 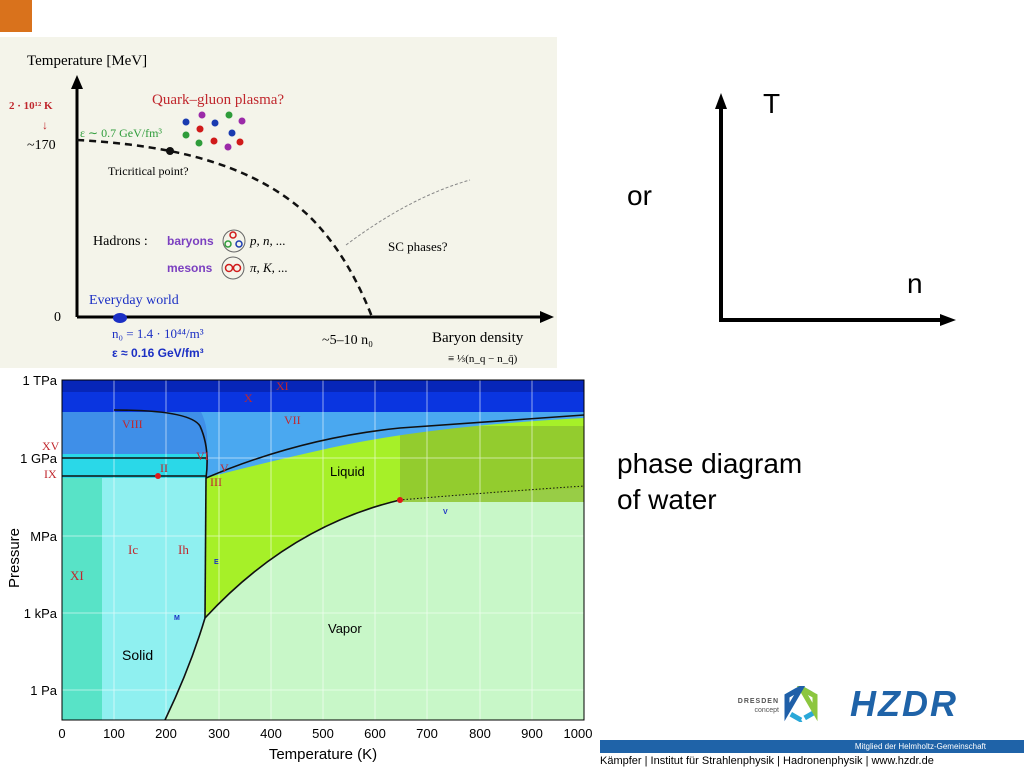 I want to click on hzdr-logo: HZDR, so click(x=904, y=704).